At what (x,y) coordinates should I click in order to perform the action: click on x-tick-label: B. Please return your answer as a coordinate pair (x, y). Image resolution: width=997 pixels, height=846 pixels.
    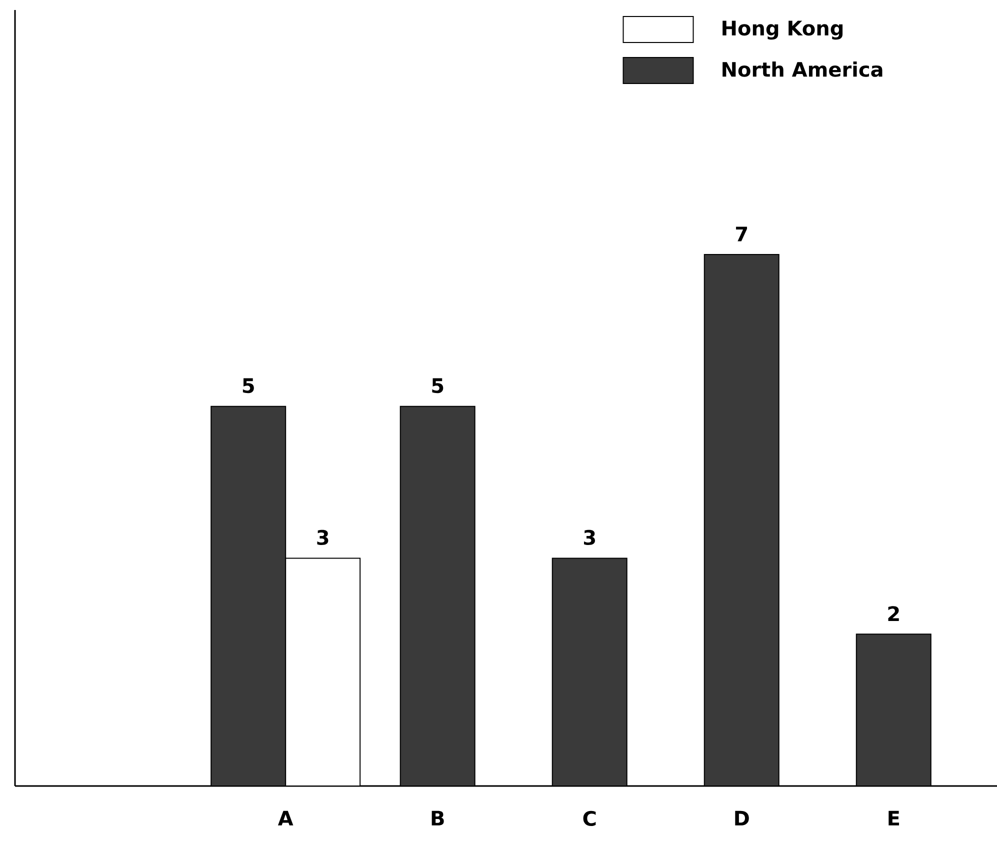
    Looking at the image, I should click on (438, 818).